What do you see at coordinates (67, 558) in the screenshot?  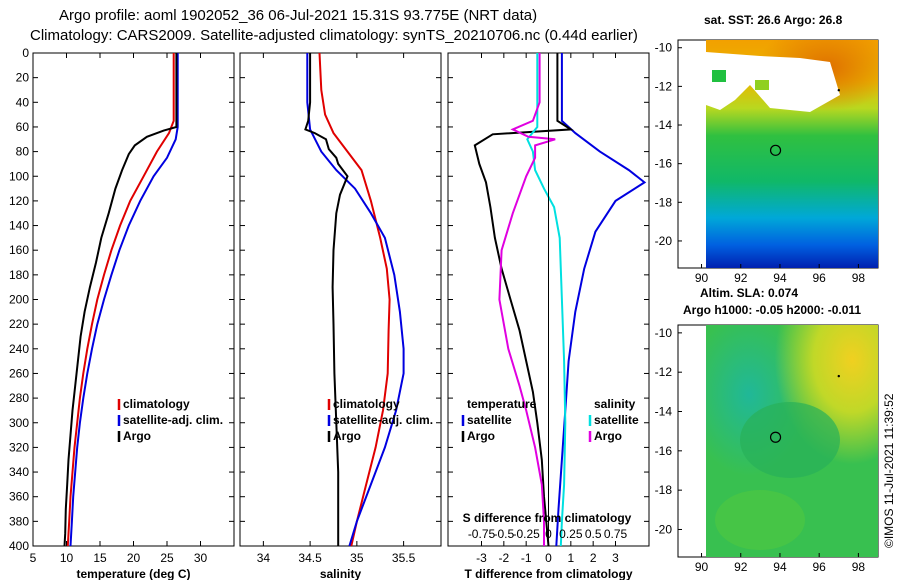 I see `x-tick-label: 10` at bounding box center [67, 558].